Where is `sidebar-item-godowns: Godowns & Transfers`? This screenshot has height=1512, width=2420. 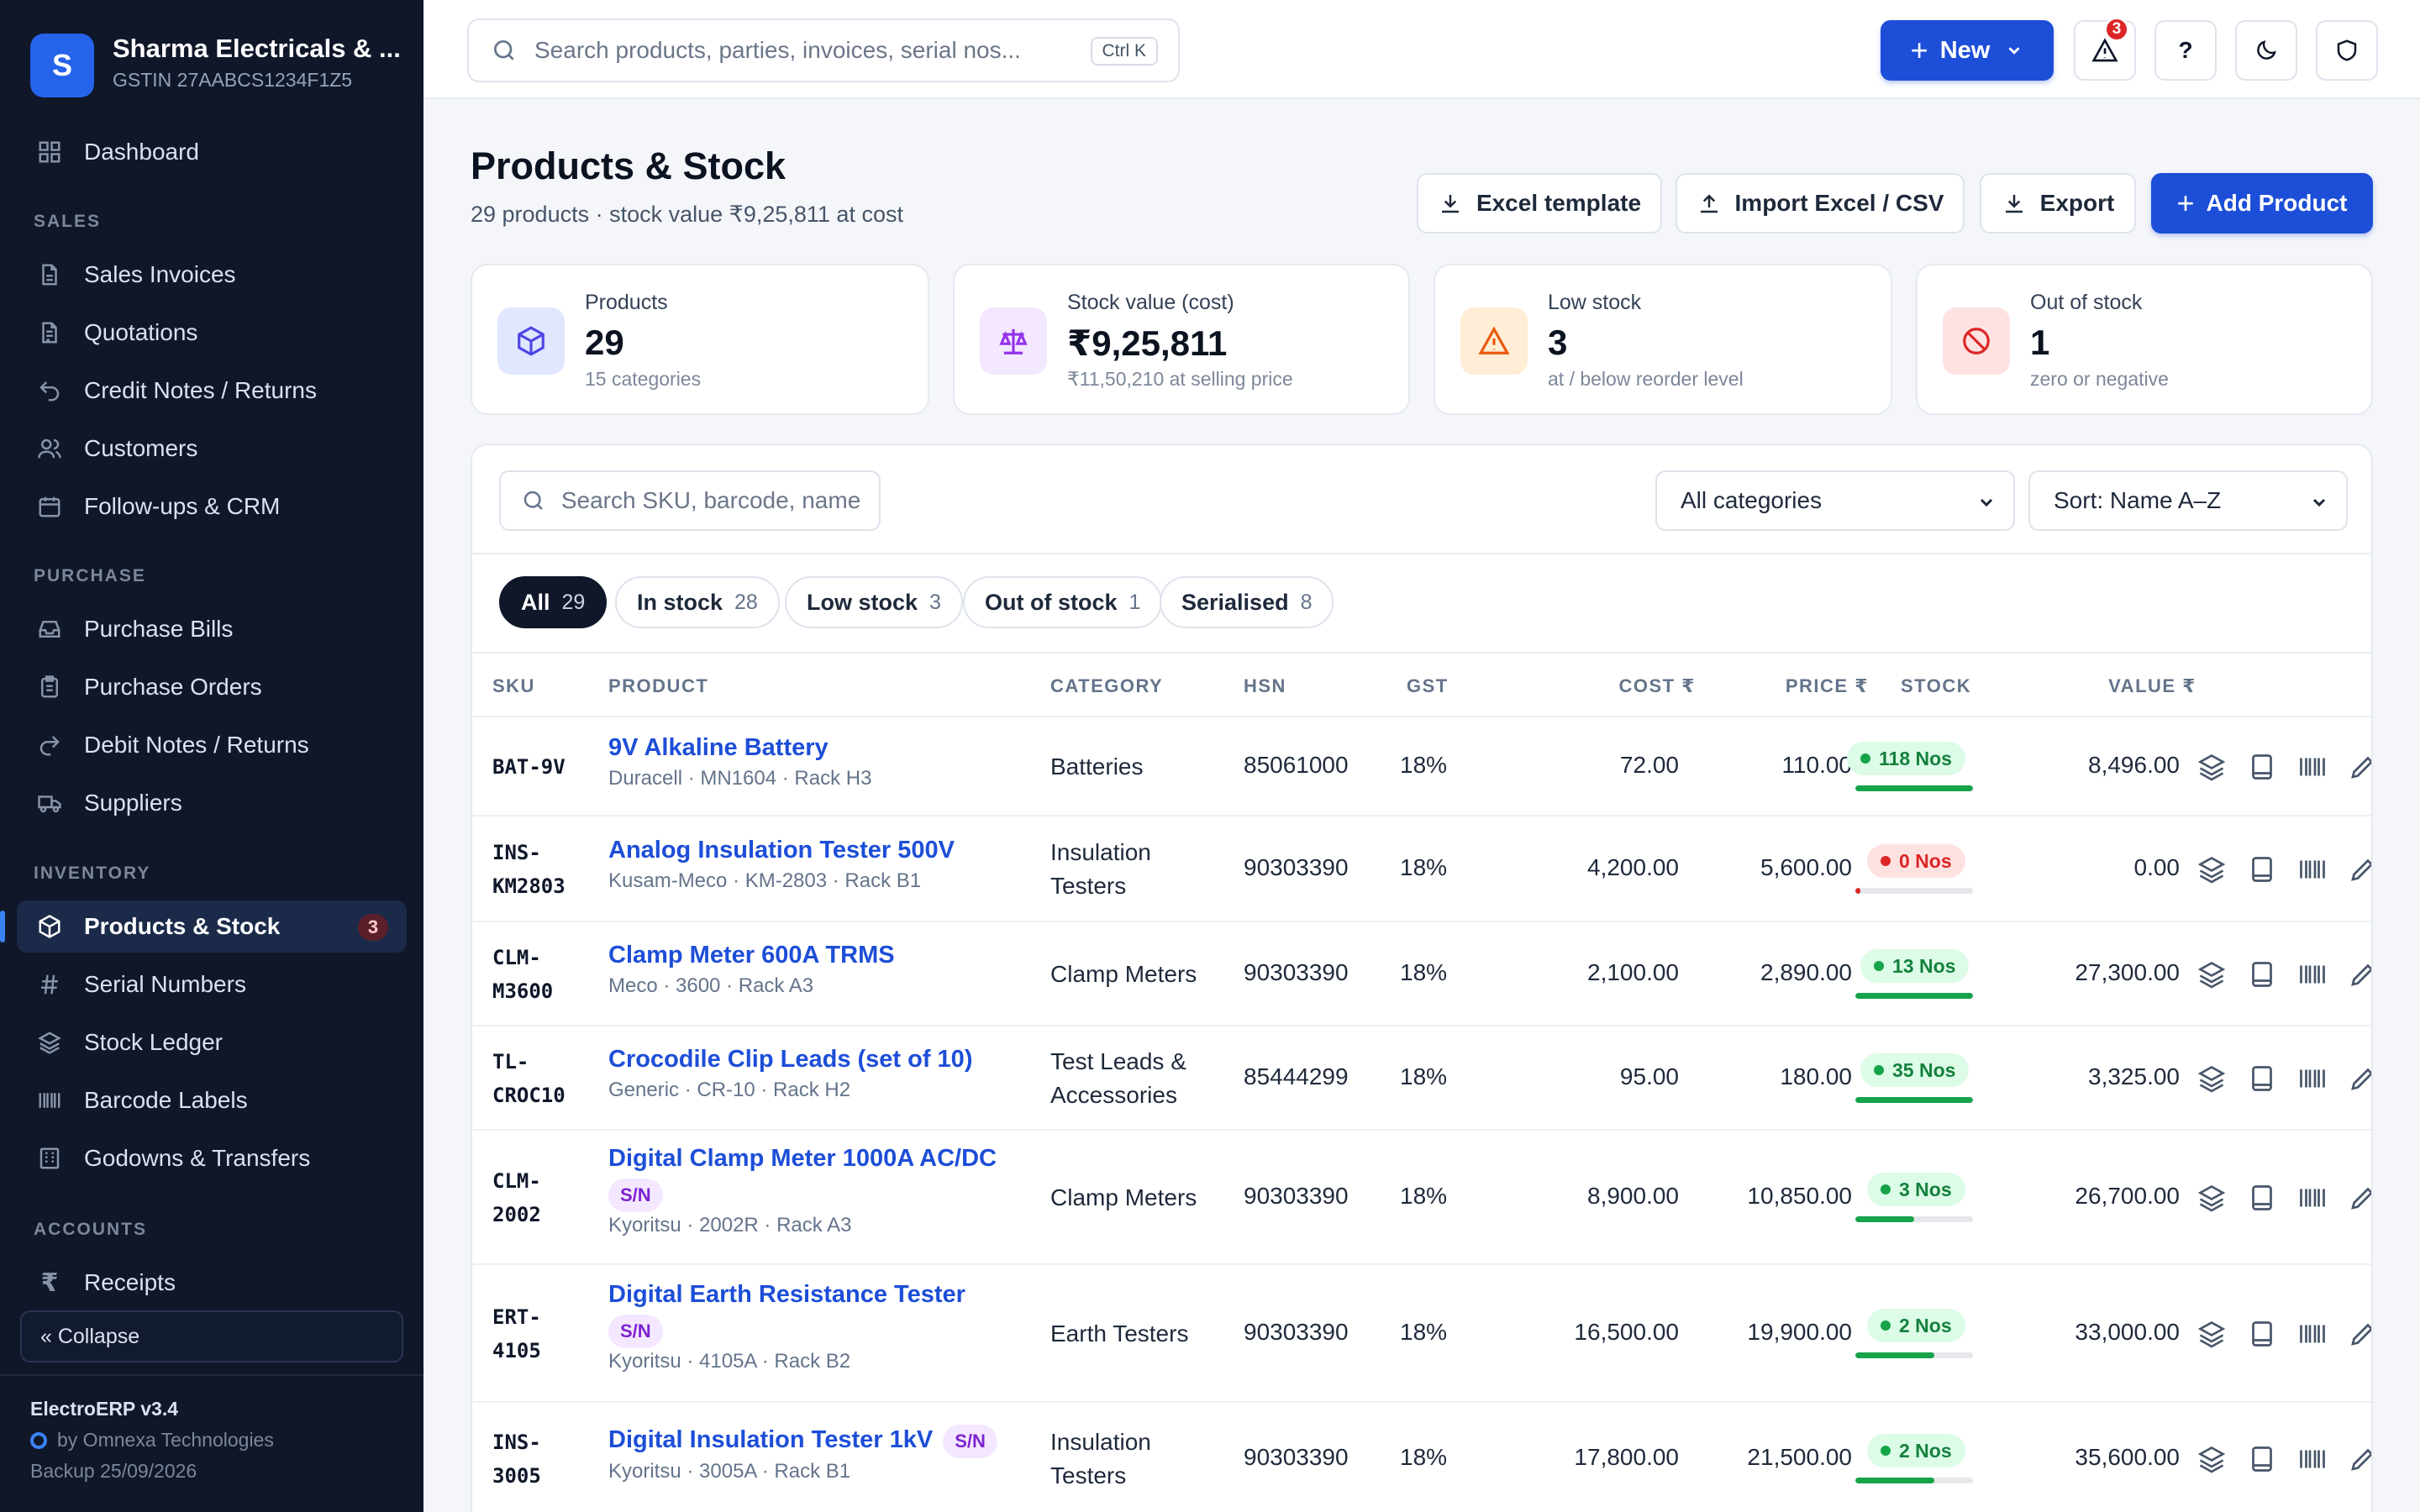
sidebar-item-godowns: Godowns & Transfers is located at coordinates (212, 1158).